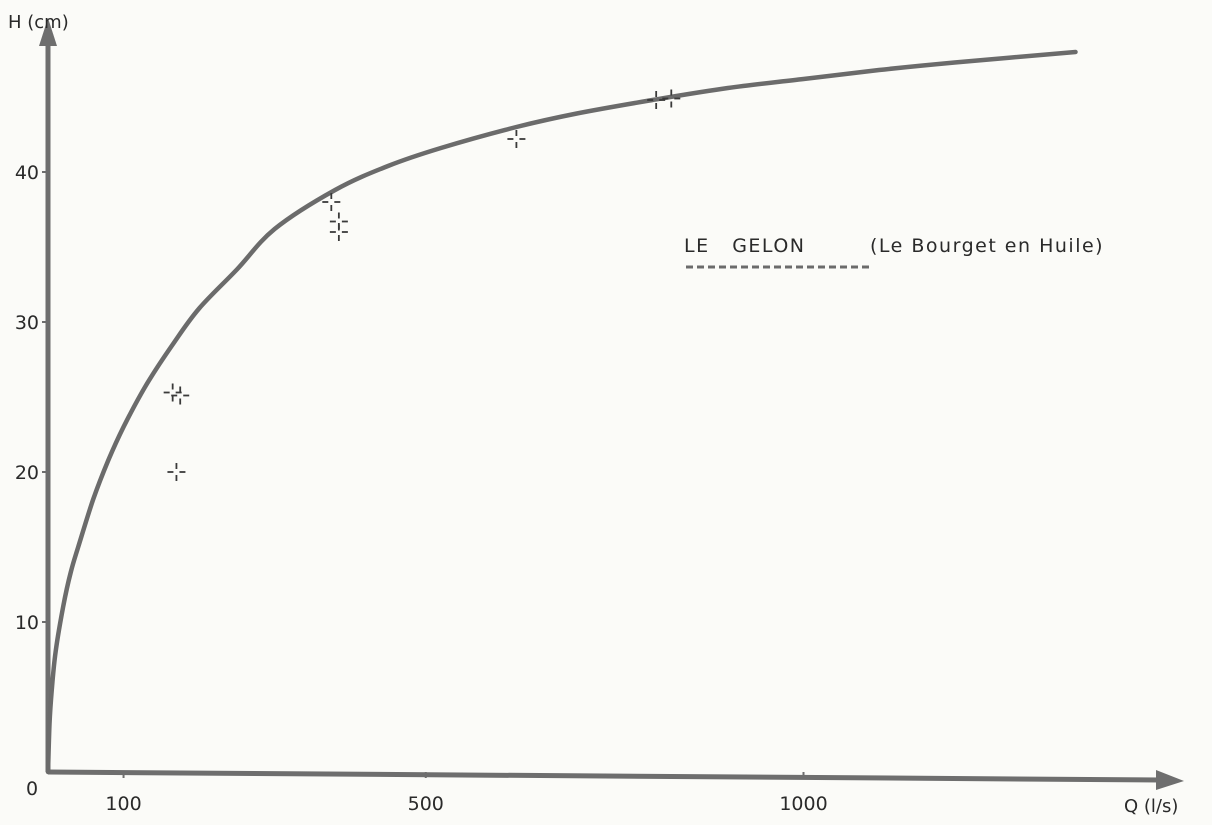 This screenshot has width=1212, height=825. Describe the element at coordinates (27, 173) in the screenshot. I see `y-tick-label: 40` at that location.